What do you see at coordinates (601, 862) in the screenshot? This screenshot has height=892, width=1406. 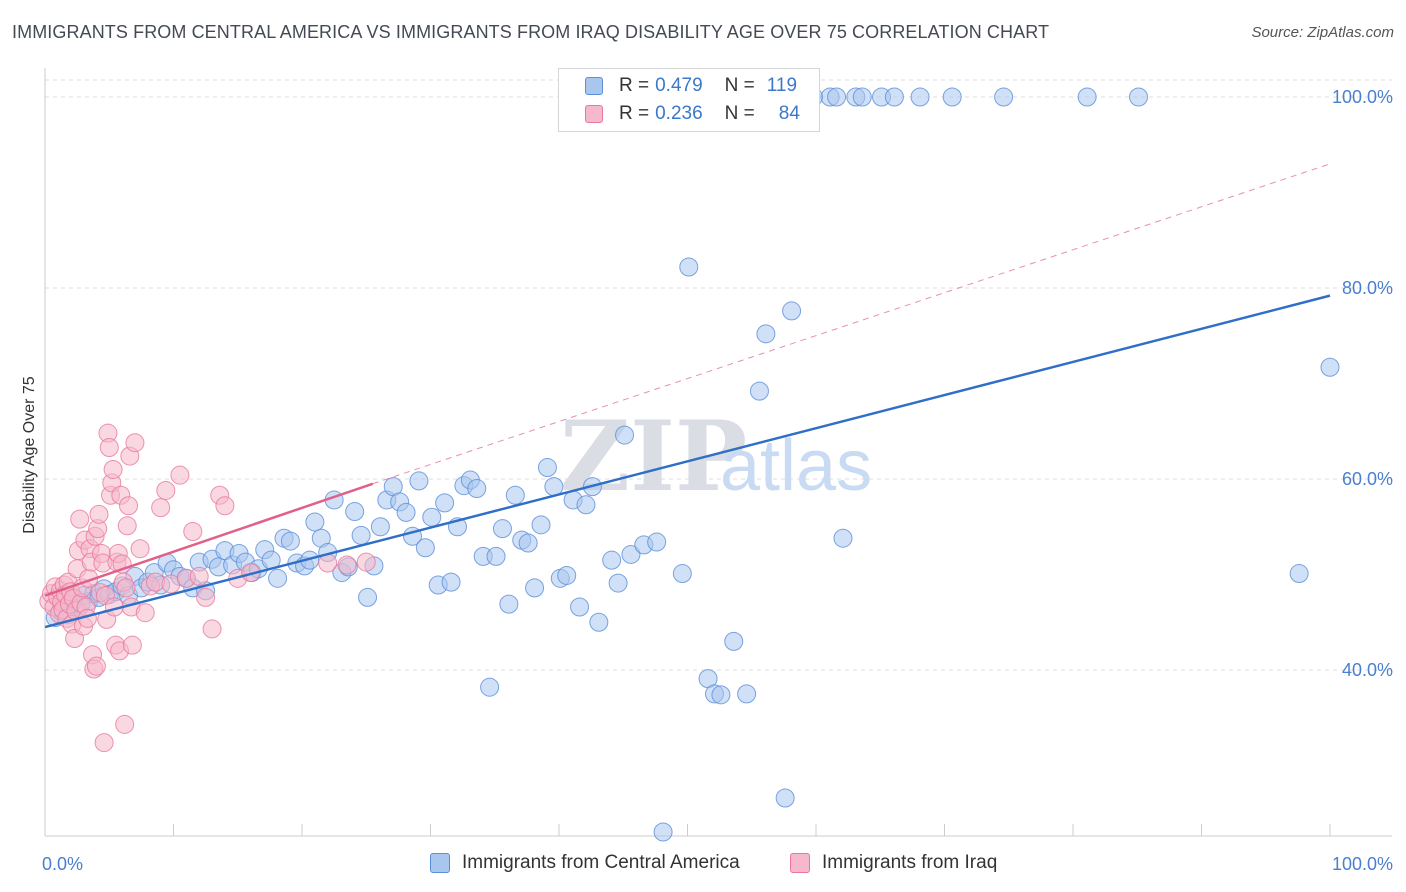 I see `bottom-legend-label: Immigrants from Central America` at bounding box center [601, 862].